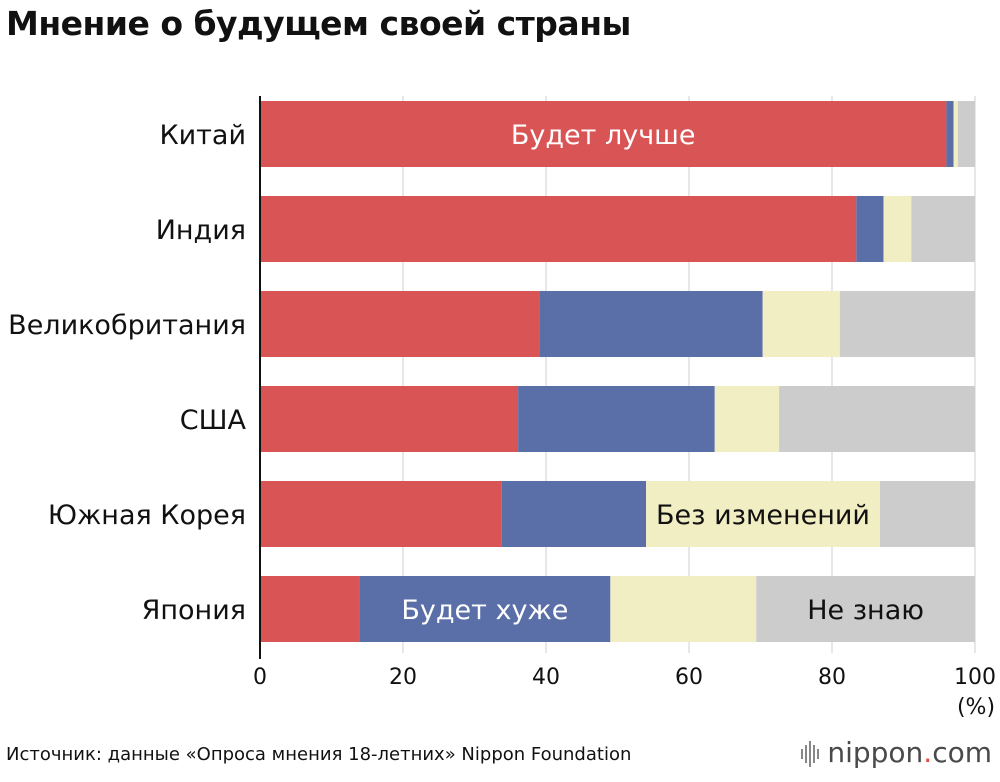 The image size is (1000, 782). I want to click on nippon-logo: nippon.com, so click(896, 752).